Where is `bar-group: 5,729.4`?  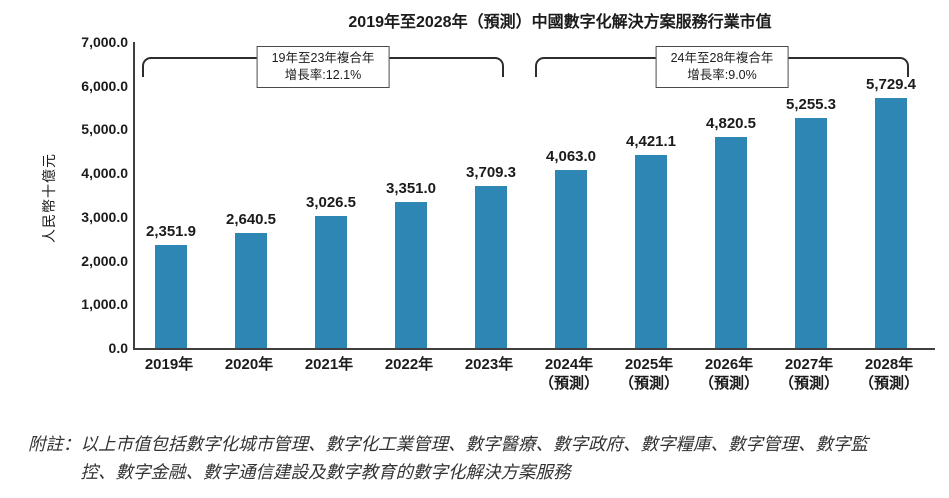 bar-group: 5,729.4 is located at coordinates (891, 195).